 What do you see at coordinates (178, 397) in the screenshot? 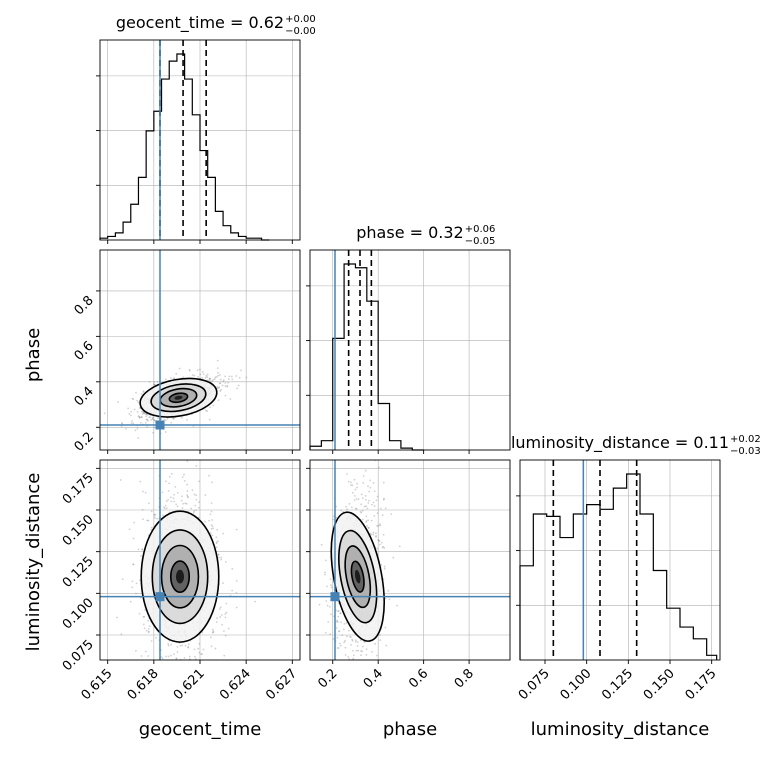
I see `density-contour` at bounding box center [178, 397].